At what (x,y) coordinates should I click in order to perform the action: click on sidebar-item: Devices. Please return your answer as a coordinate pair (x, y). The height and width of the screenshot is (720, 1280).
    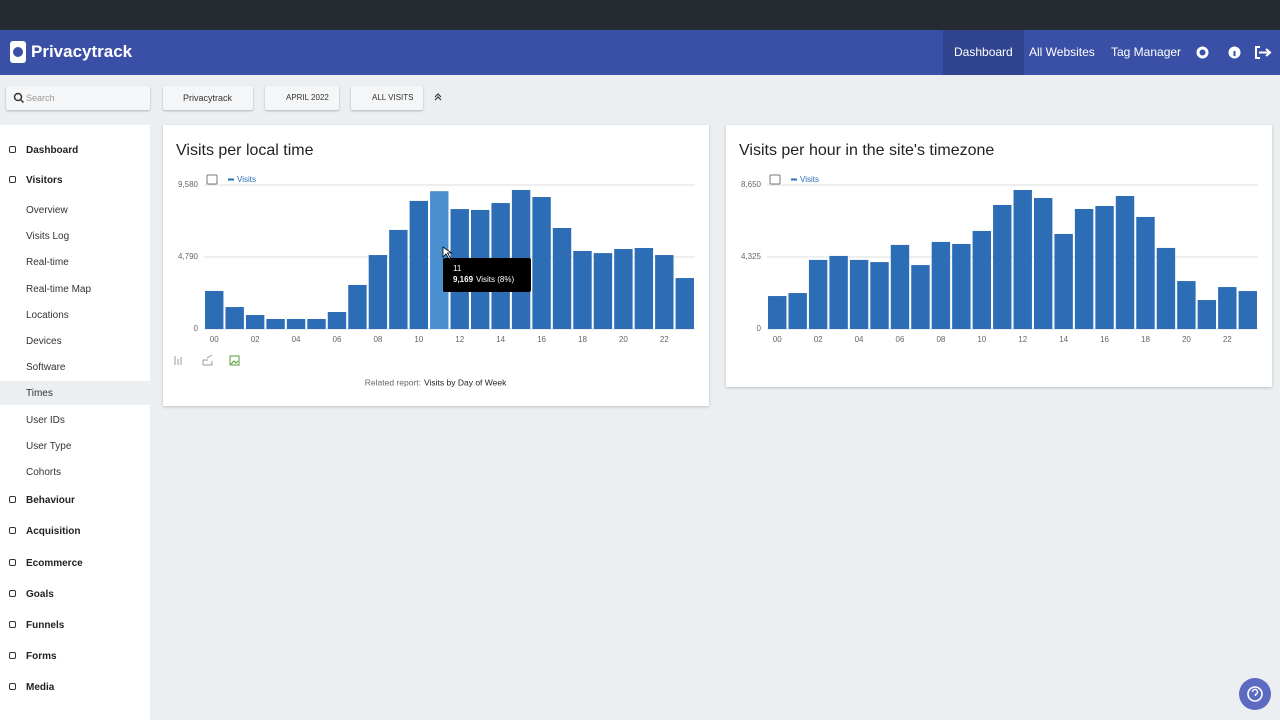
    Looking at the image, I should click on (44, 341).